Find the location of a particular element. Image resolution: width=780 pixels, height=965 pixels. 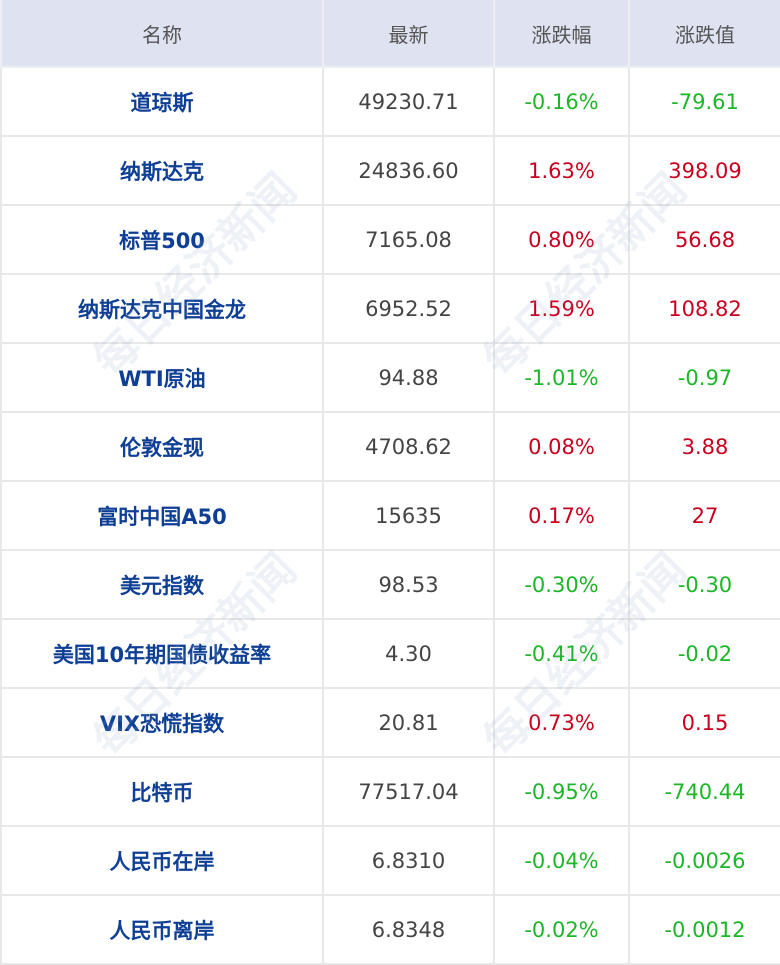

change-pct: -0.95% is located at coordinates (561, 791).